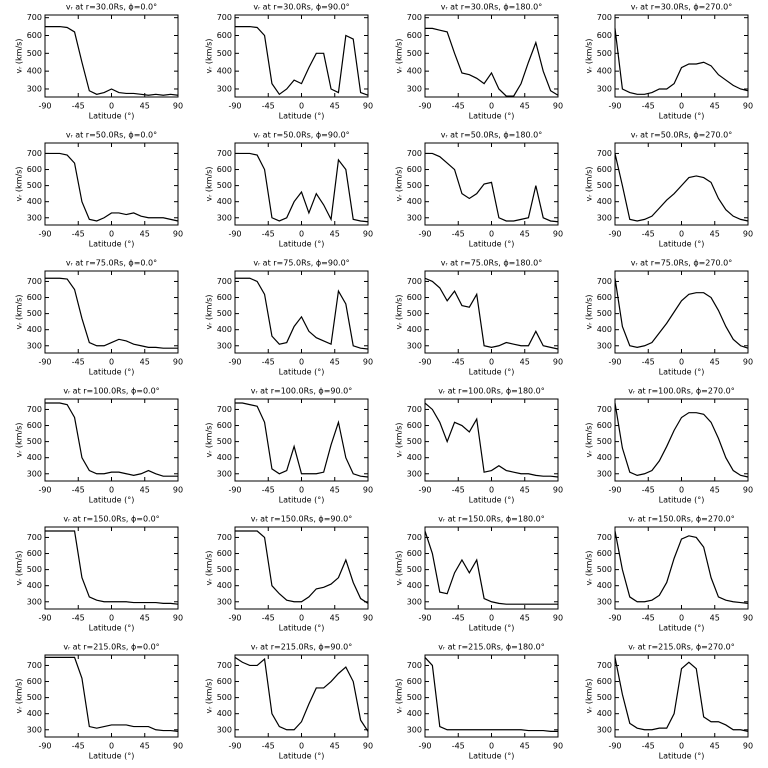 Image resolution: width=768 pixels, height=768 pixels. I want to click on panel-title: vᵣ at r=150.0Rs, ϕ=180.0°, so click(491, 519).